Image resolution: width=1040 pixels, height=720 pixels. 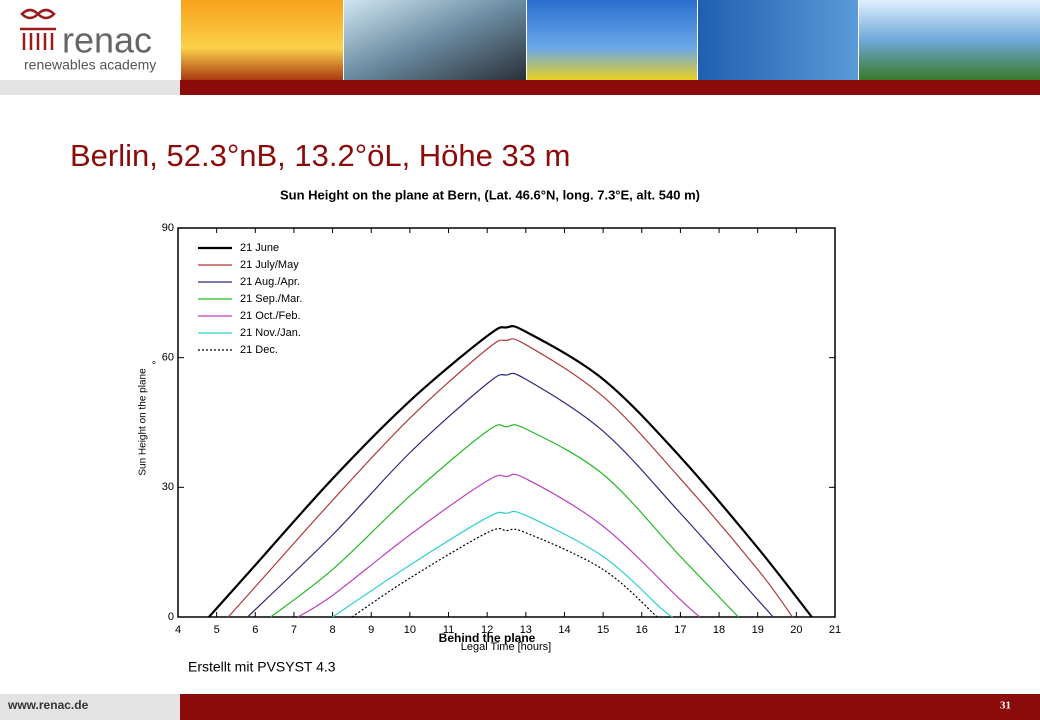 What do you see at coordinates (90, 65) in the screenshot?
I see `logo-subtitle: renewables academy` at bounding box center [90, 65].